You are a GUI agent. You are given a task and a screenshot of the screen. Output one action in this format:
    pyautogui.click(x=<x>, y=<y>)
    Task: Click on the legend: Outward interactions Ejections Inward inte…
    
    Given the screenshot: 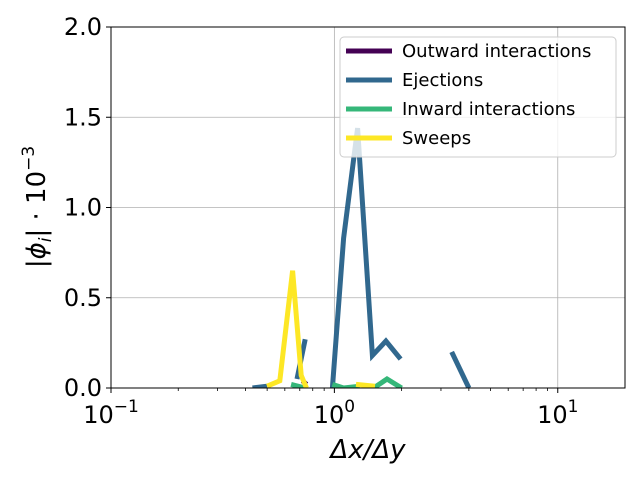 What is the action you would take?
    pyautogui.click(x=478, y=97)
    